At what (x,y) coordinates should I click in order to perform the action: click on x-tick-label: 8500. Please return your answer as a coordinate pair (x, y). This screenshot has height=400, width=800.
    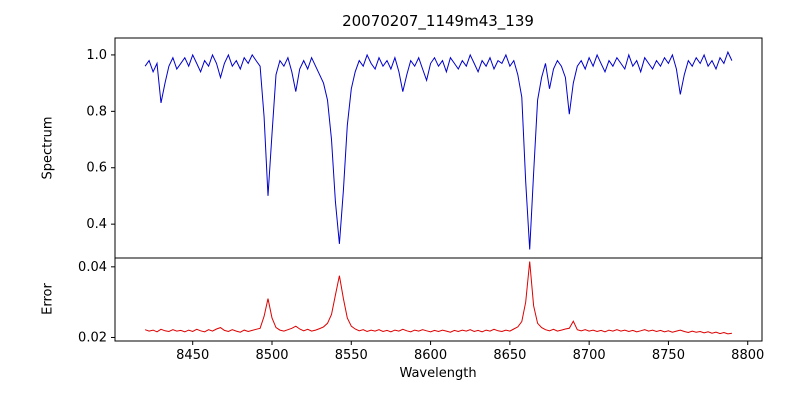
    Looking at the image, I should click on (271, 355).